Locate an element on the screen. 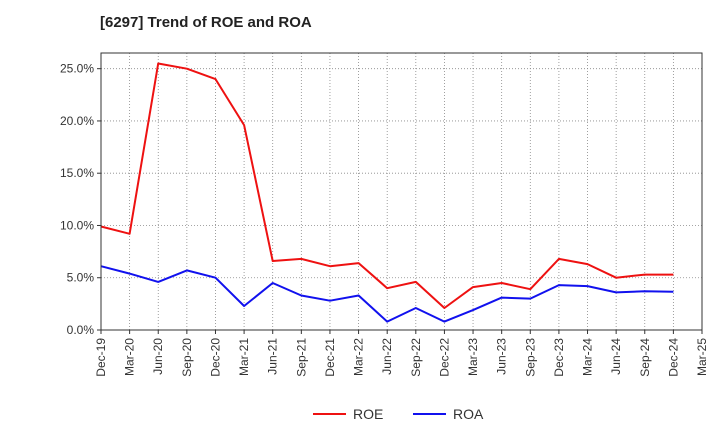 The height and width of the screenshot is (440, 720). x-tick-label: Dec-21 is located at coordinates (330, 357).